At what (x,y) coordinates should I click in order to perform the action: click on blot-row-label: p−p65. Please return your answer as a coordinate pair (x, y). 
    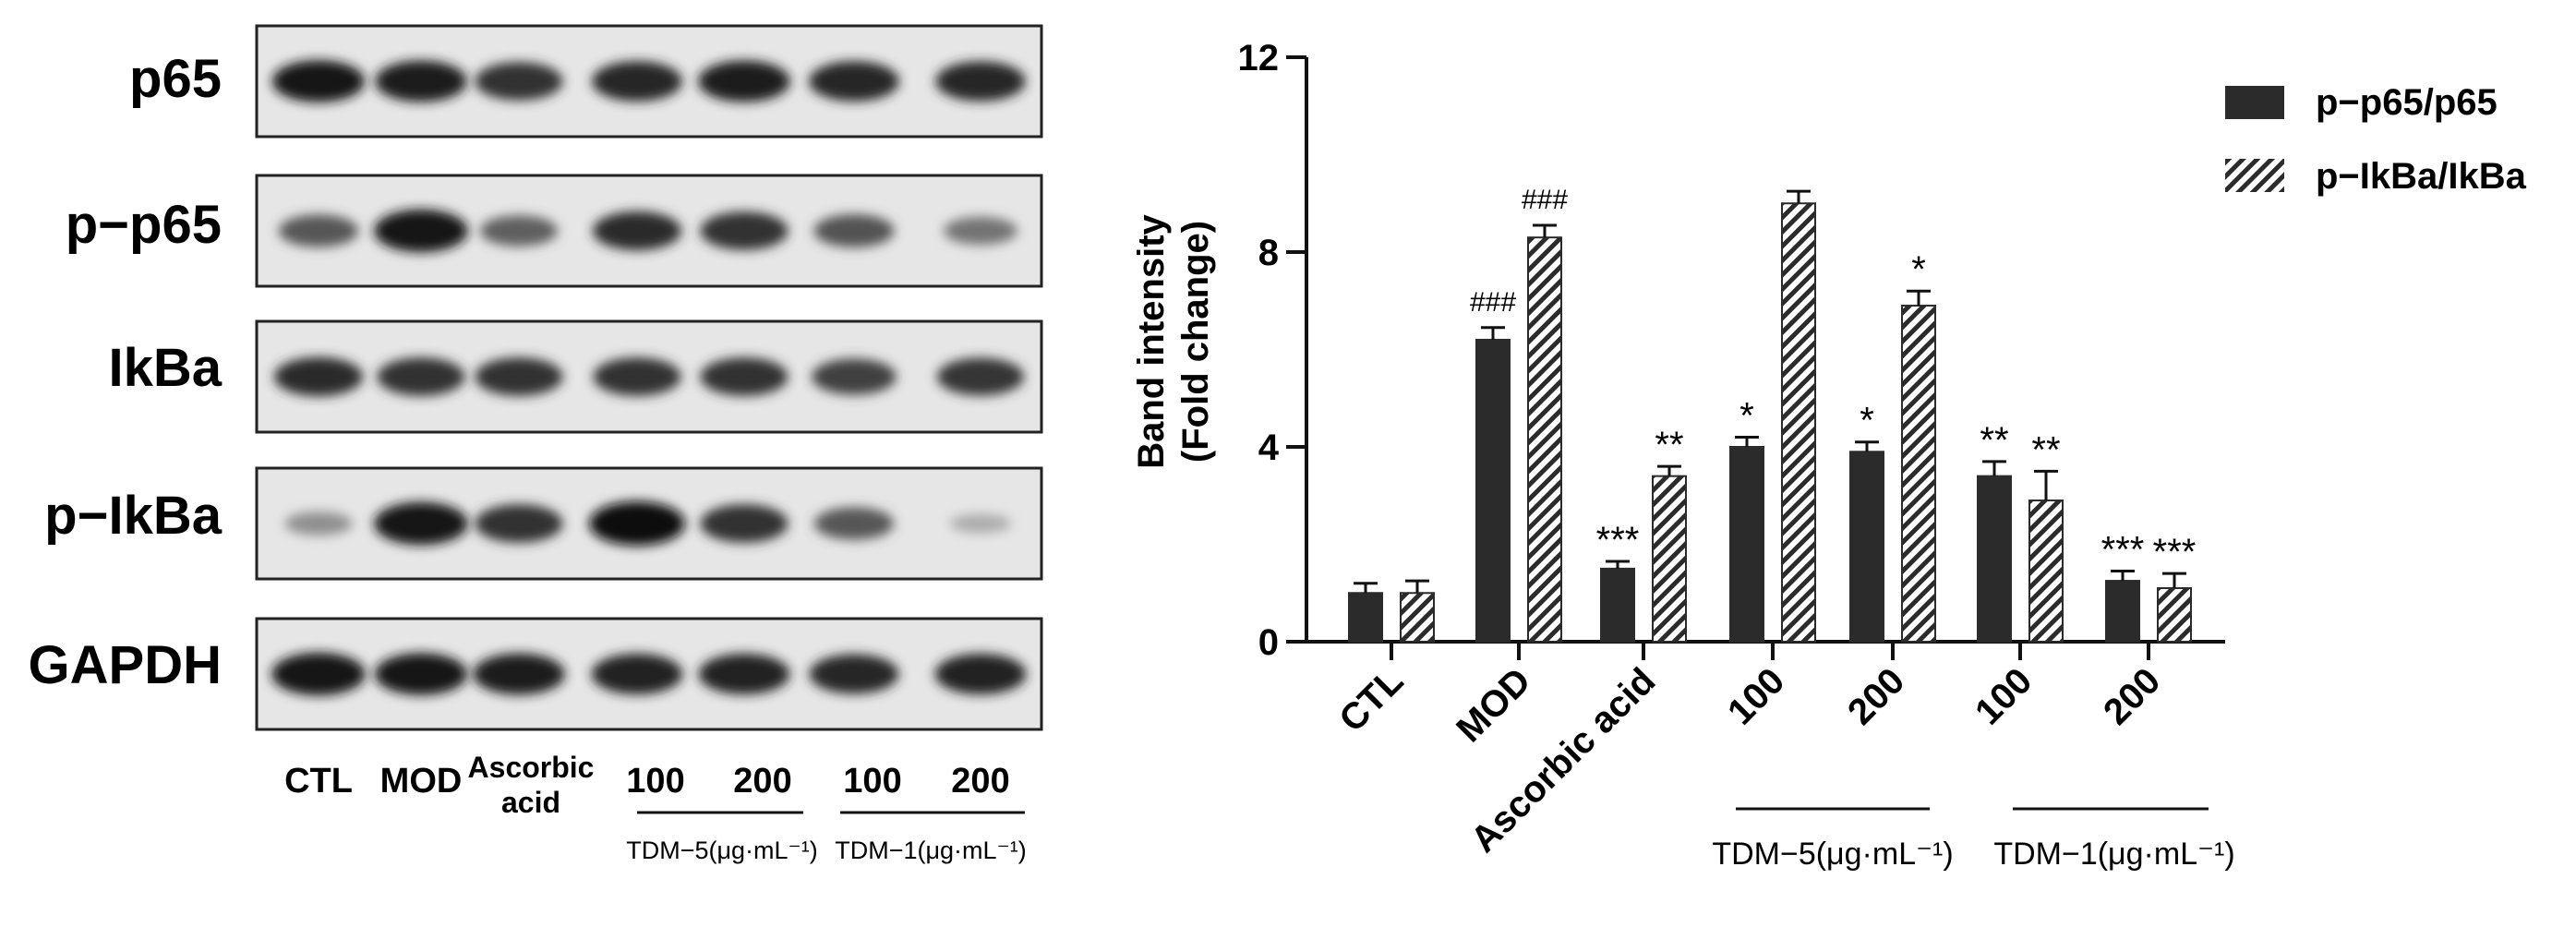
    Looking at the image, I should click on (144, 225).